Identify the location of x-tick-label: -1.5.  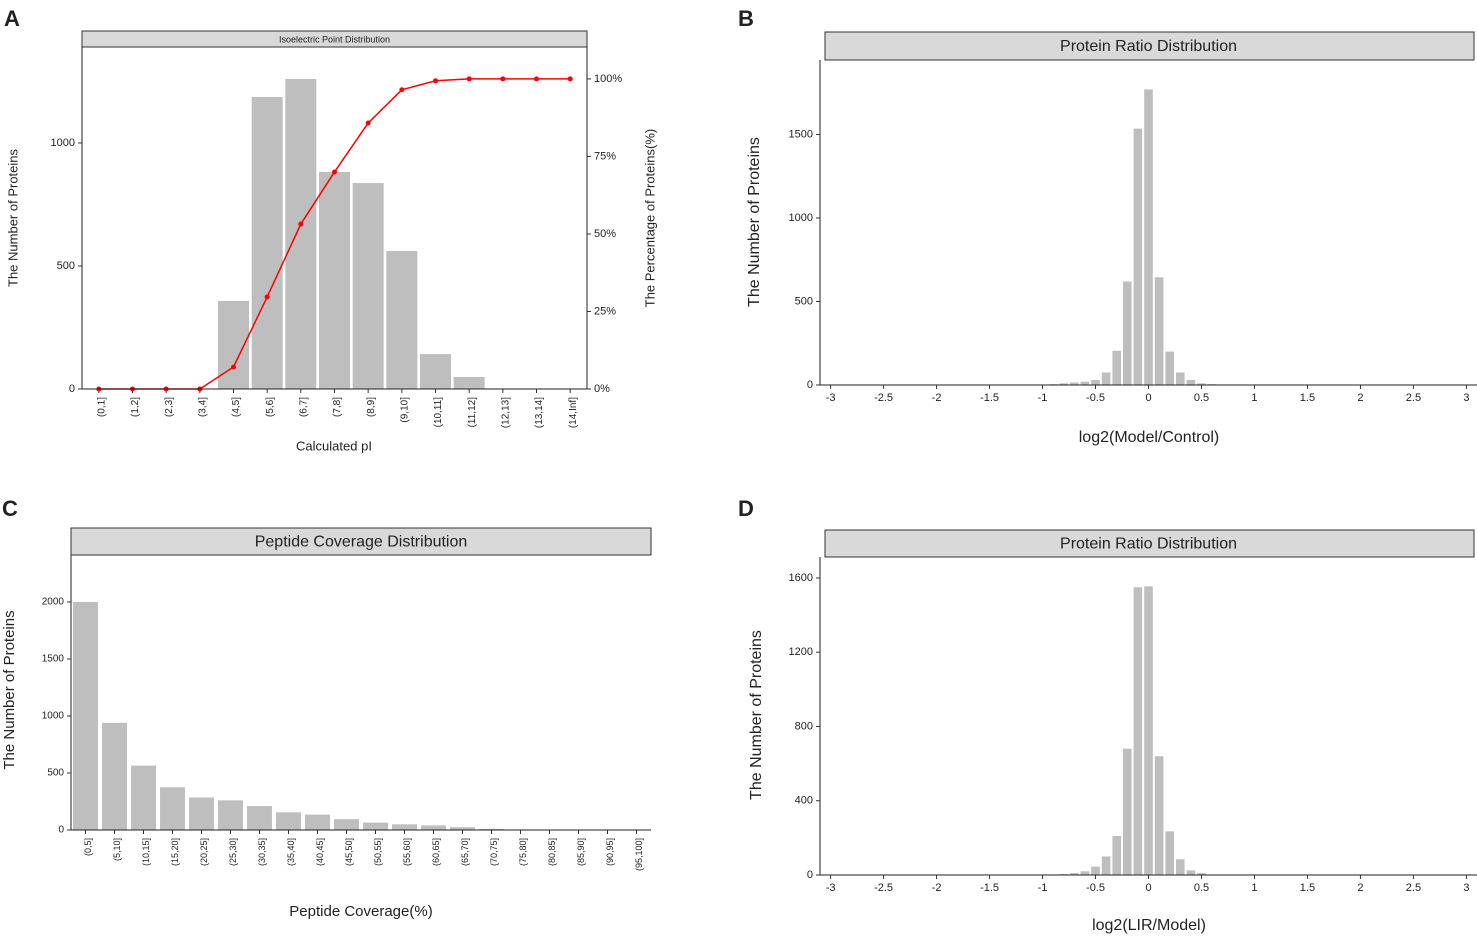
(989, 888).